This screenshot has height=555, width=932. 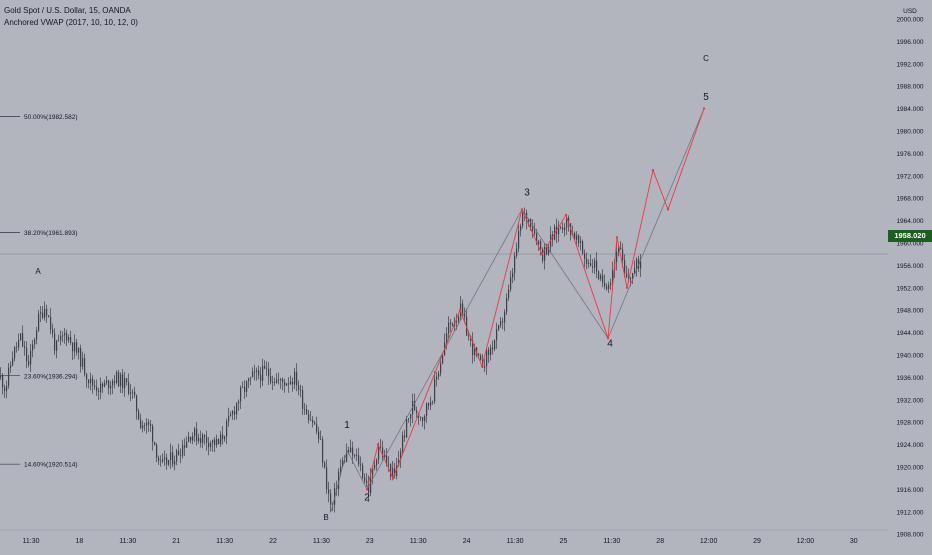 I want to click on price-axis-tick: 1940.000, so click(x=909, y=356).